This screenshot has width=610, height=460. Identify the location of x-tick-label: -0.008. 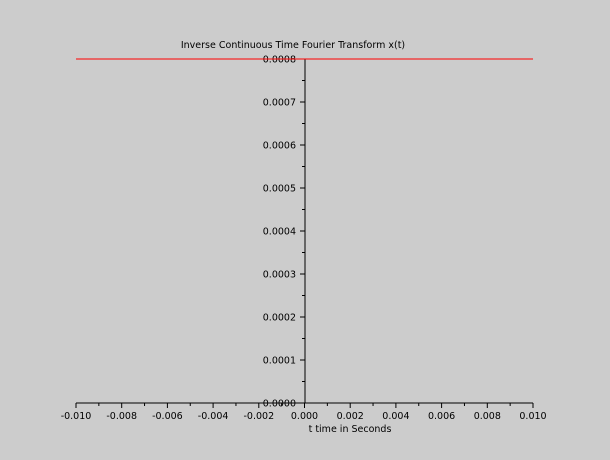
(121, 416).